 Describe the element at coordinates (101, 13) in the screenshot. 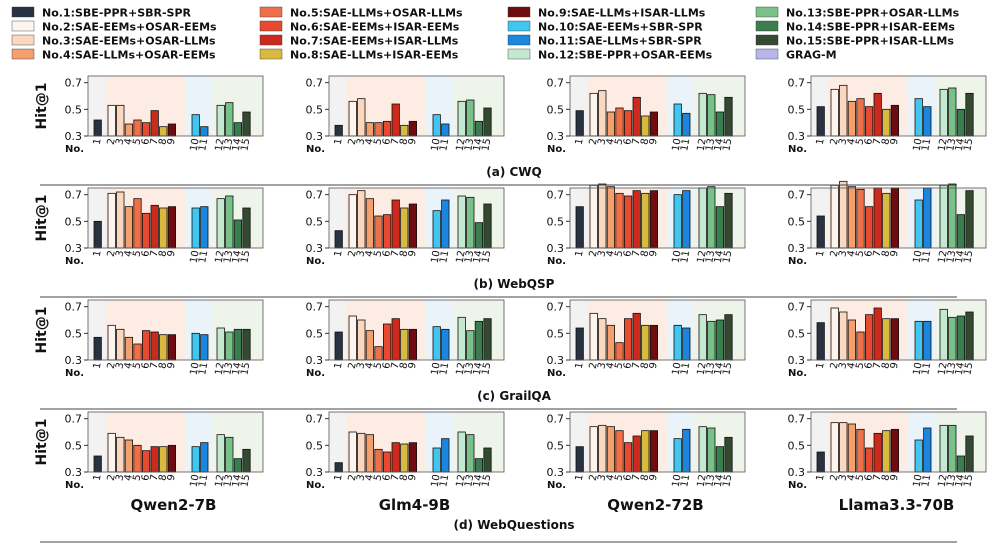

I see `legend-entry: No.1:SBE-PPR+SBR-SPR` at that location.